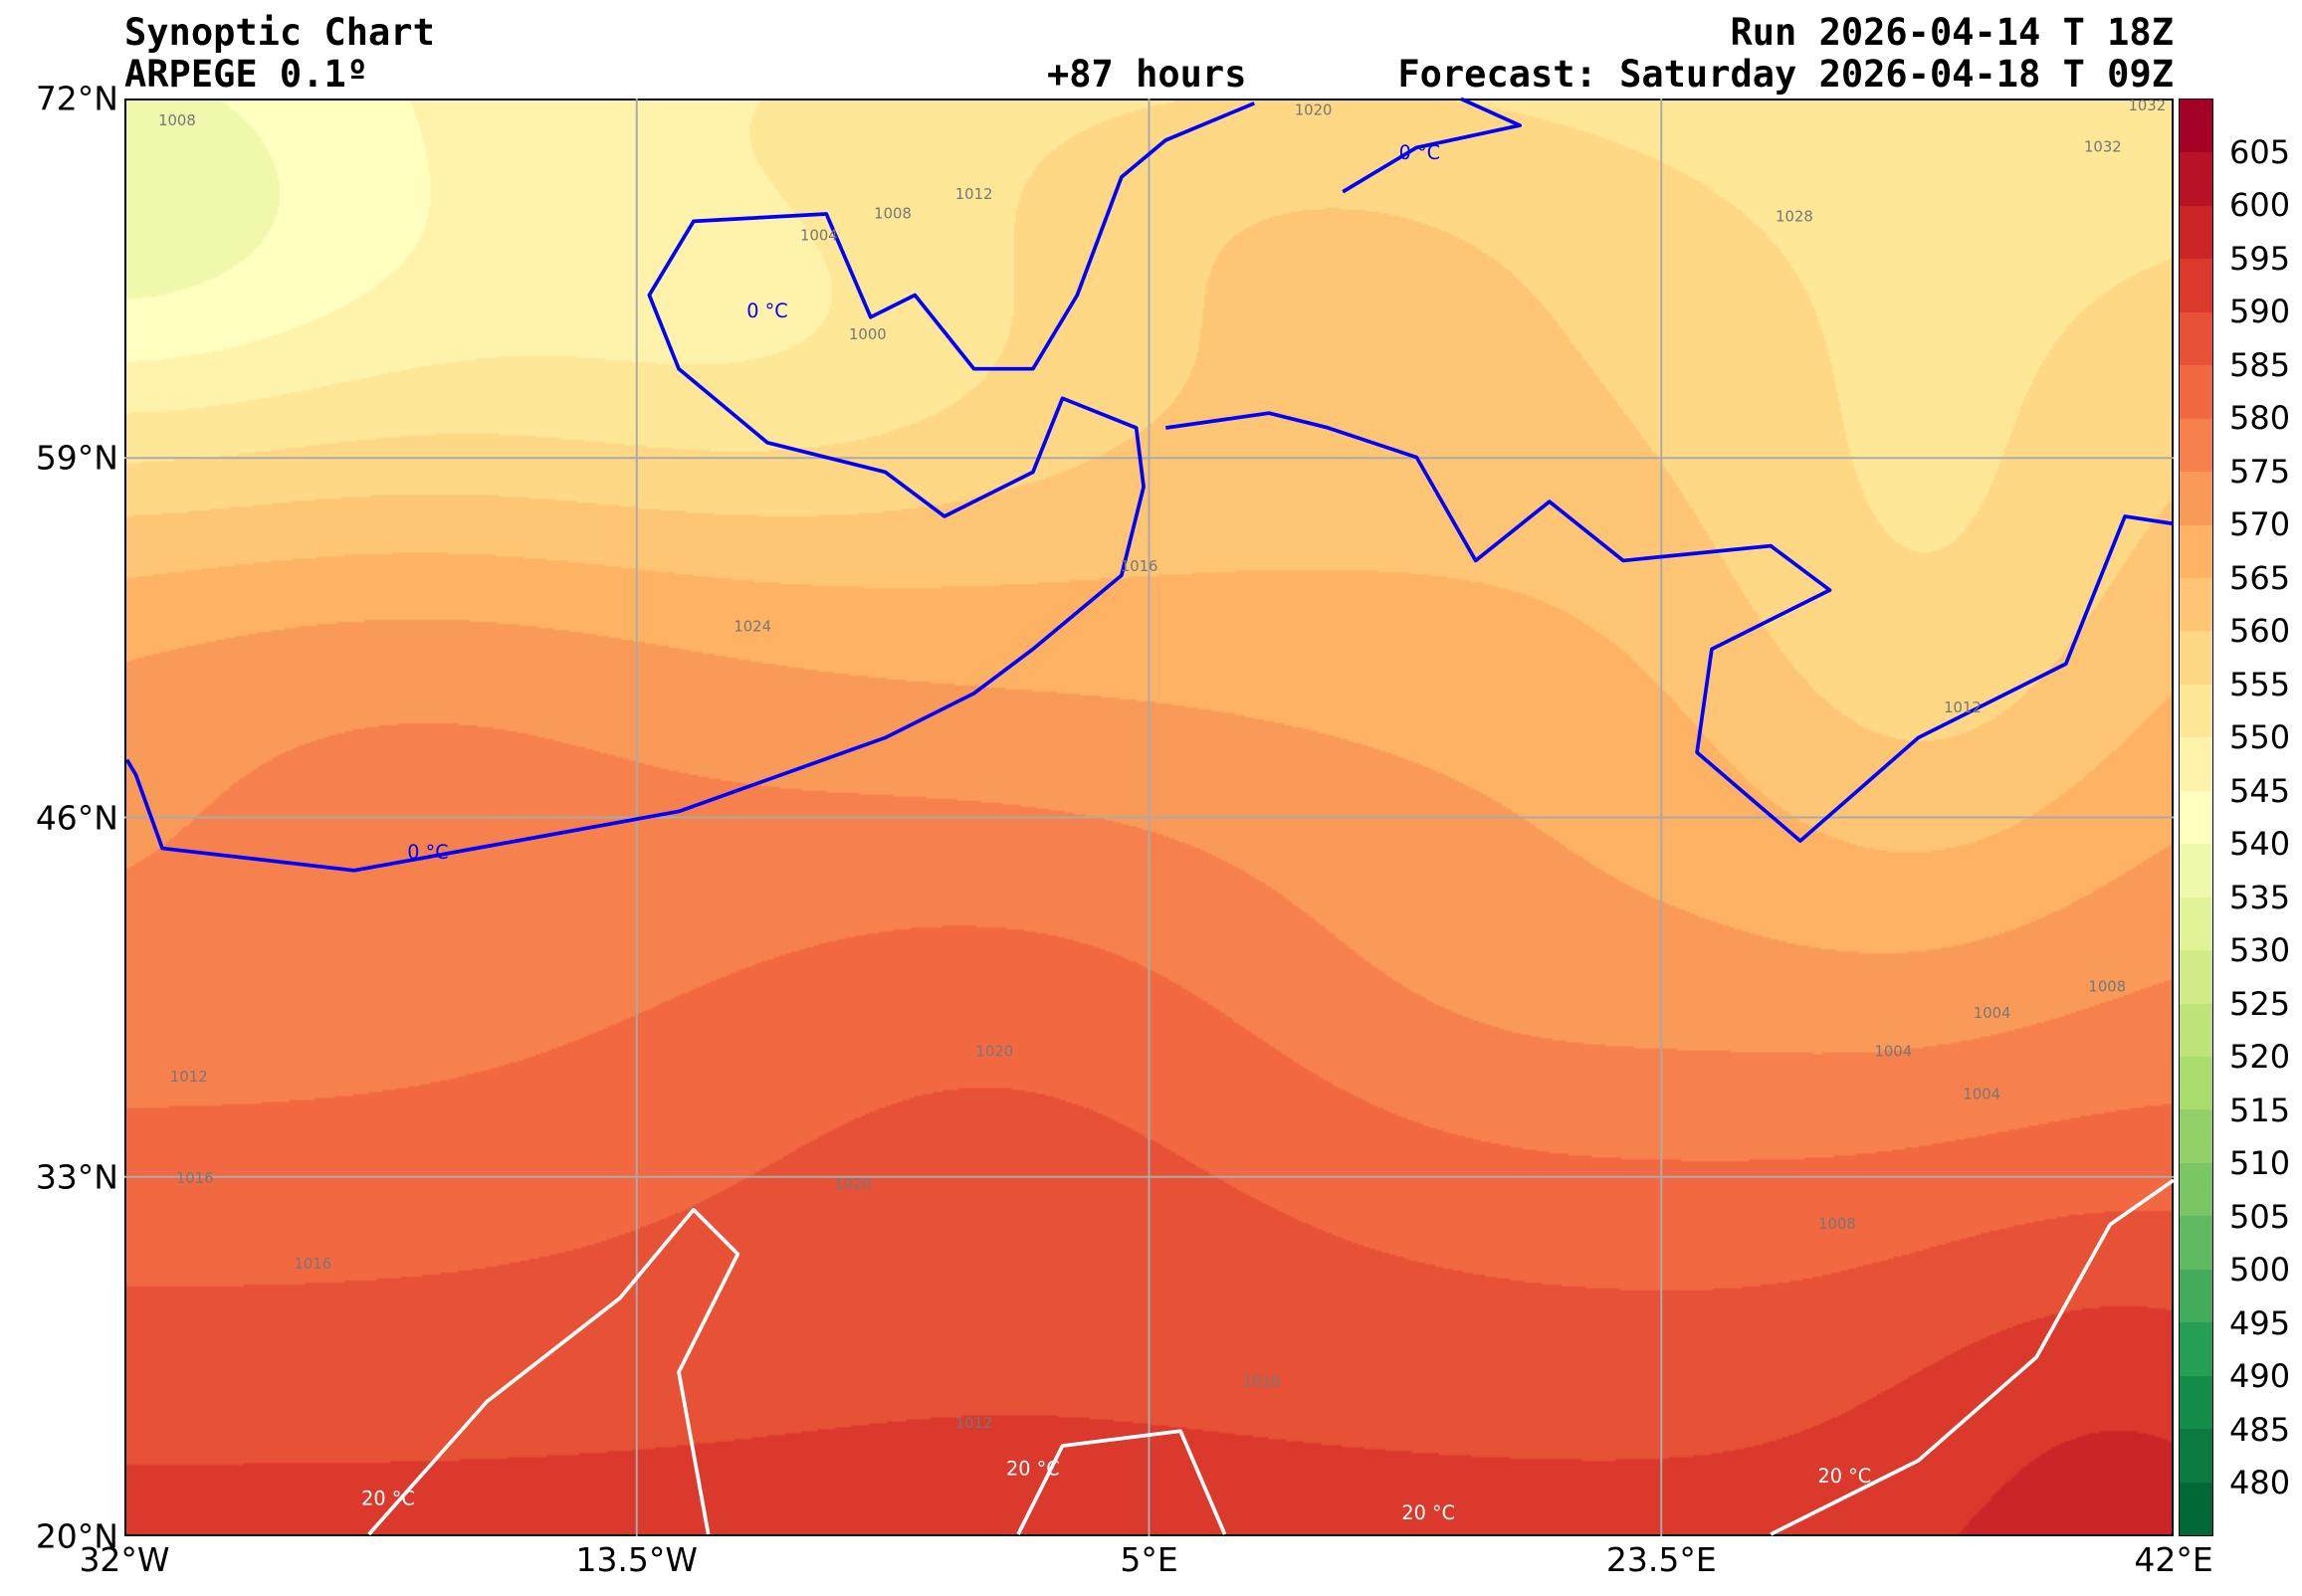 The width and height of the screenshot is (2302, 1596). What do you see at coordinates (1785, 74) in the screenshot?
I see `forecast-time: Forecast: Saturday 2026-04-18 T 09Z` at bounding box center [1785, 74].